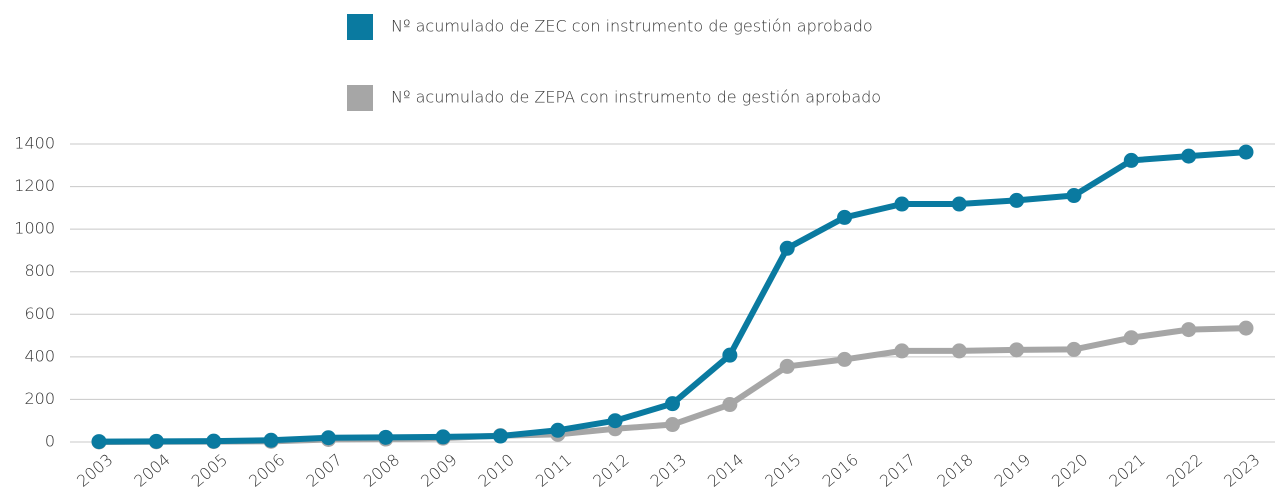 This screenshot has width=1275, height=504. I want to click on x-tick-label: 2018, so click(954, 470).